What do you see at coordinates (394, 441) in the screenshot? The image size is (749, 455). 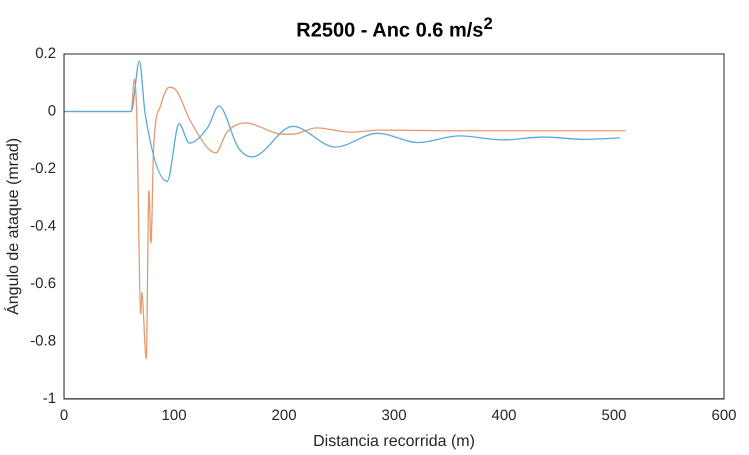 I see `x-axis-title: Distancia recorrida (m)` at bounding box center [394, 441].